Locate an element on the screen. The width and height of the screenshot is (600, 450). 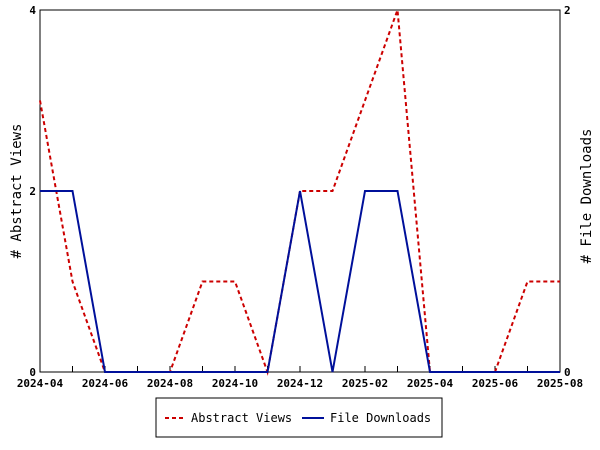
y-right-tick-label: 2 is located at coordinates (567, 10).